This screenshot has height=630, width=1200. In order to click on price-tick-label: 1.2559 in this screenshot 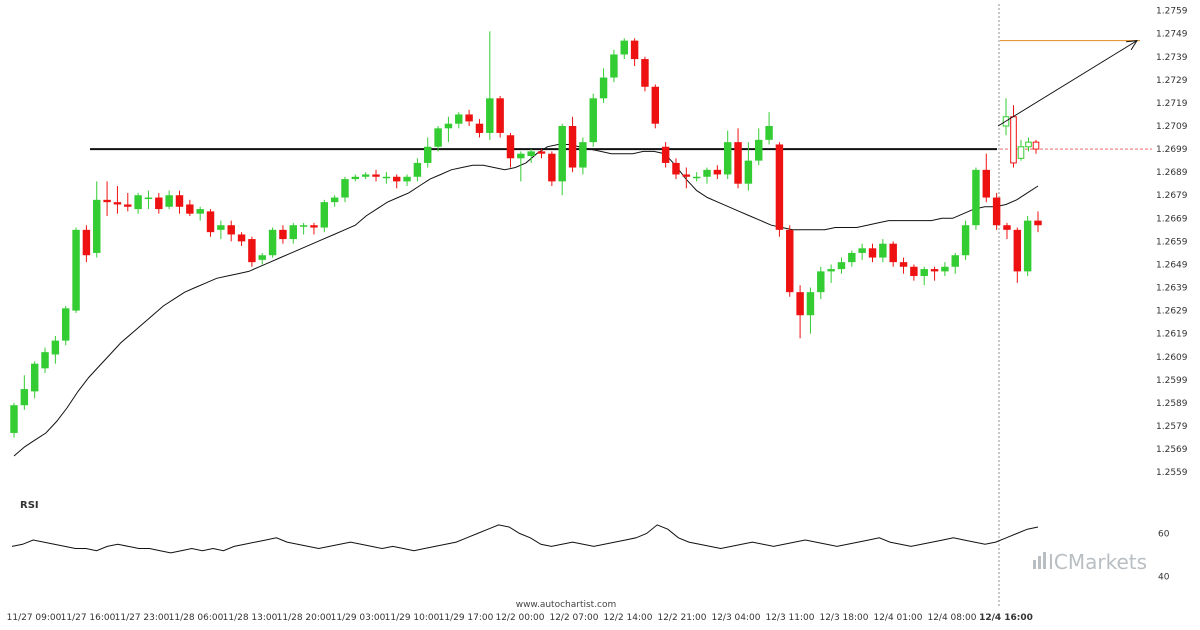, I will do `click(1172, 473)`.